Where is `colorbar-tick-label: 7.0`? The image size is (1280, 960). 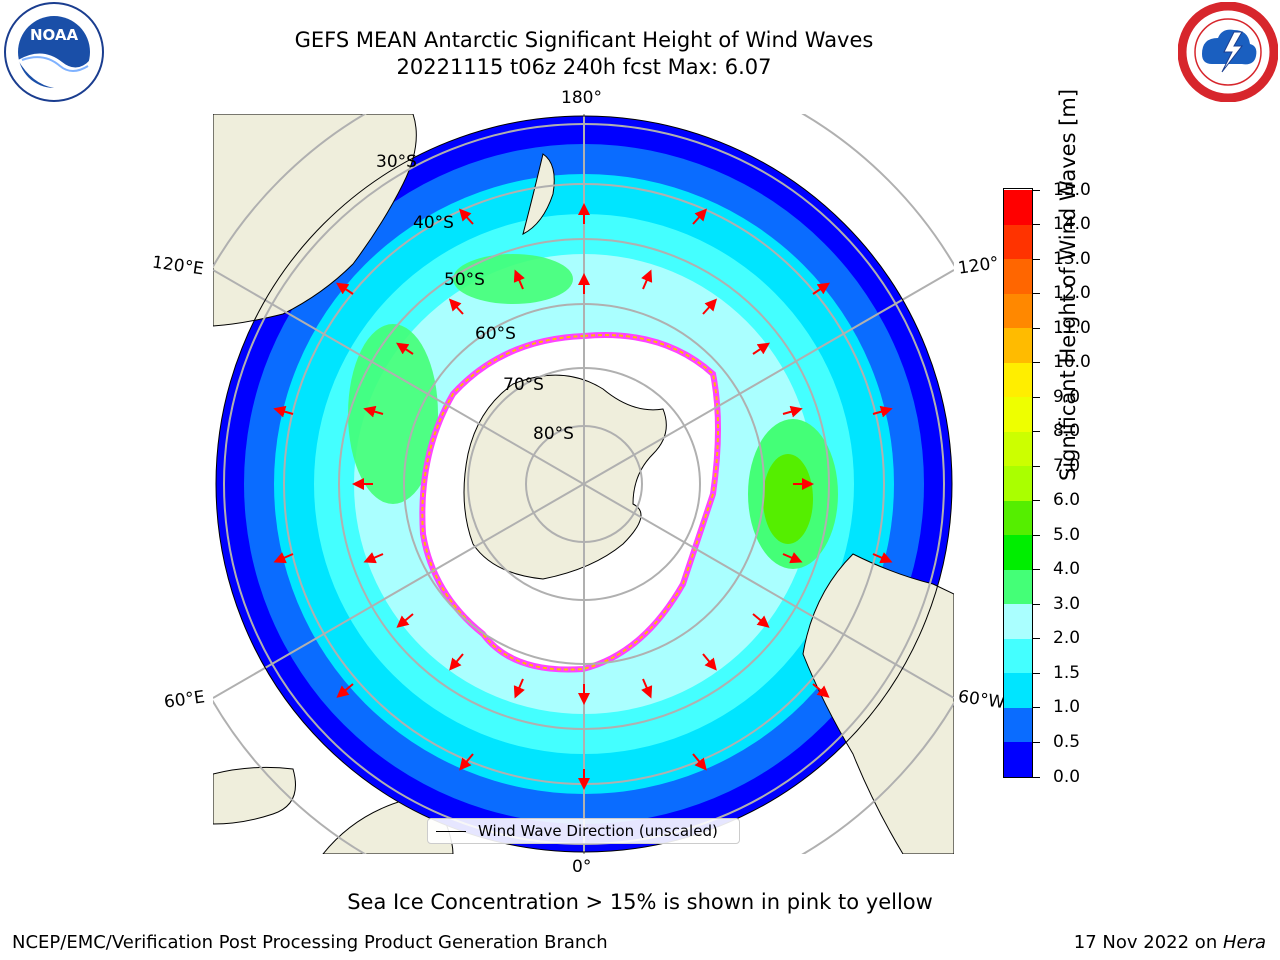 colorbar-tick-label: 7.0 is located at coordinates (1067, 465).